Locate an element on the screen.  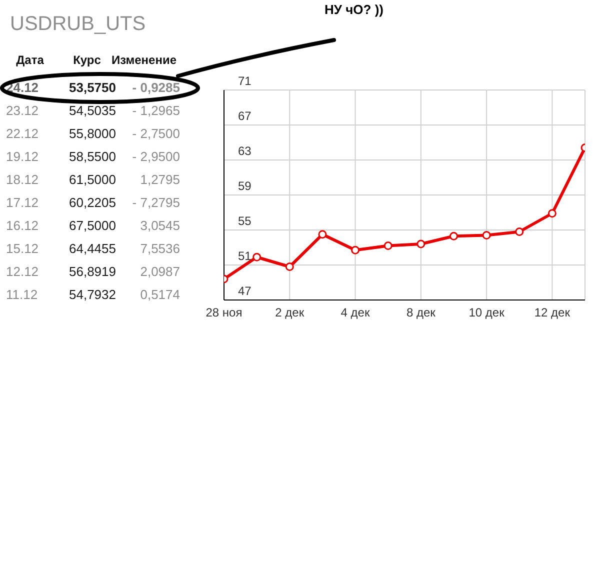
text: 15.12 is located at coordinates (23, 249).